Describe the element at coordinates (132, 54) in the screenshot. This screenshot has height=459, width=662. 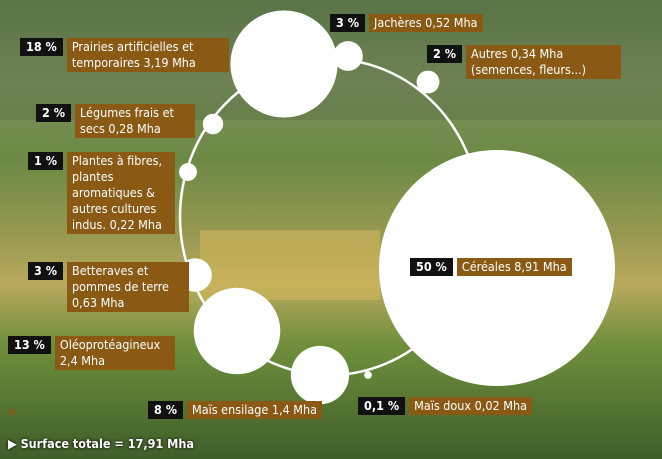
I see `category-name: Prairies artificielles et temporaires` at that location.